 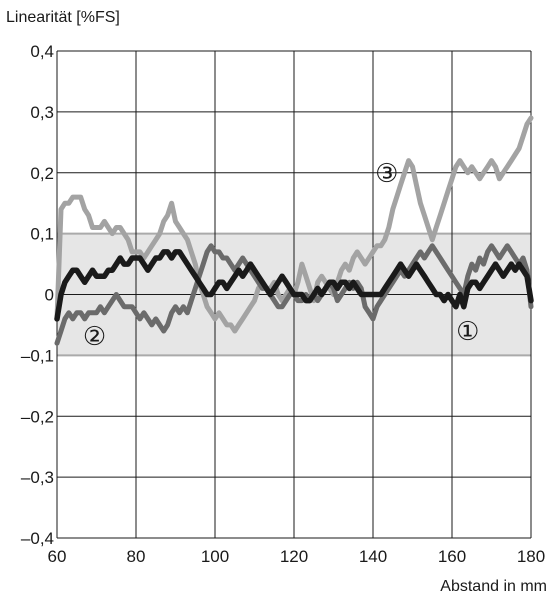 What do you see at coordinates (37, 355) in the screenshot?
I see `y-tick-label-3: –0,1` at bounding box center [37, 355].